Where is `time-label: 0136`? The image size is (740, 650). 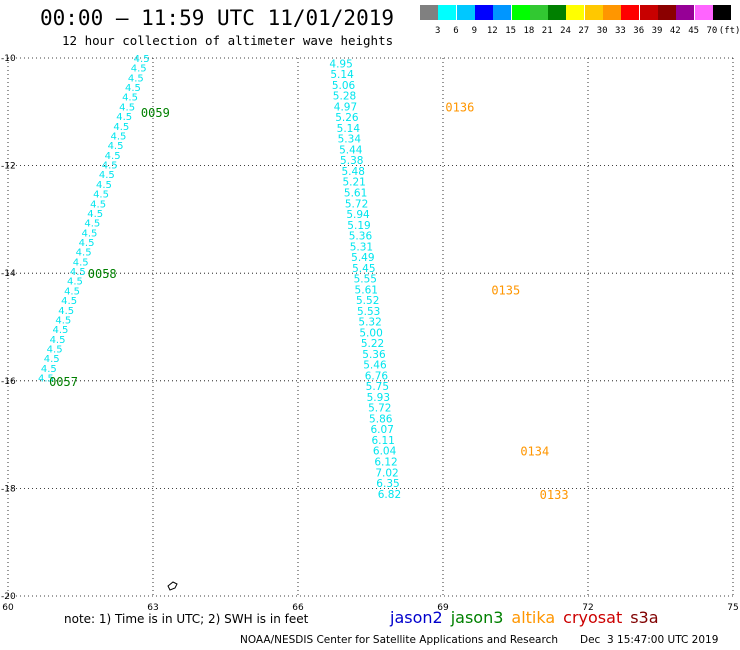
time-label: 0136 is located at coordinates (459, 107).